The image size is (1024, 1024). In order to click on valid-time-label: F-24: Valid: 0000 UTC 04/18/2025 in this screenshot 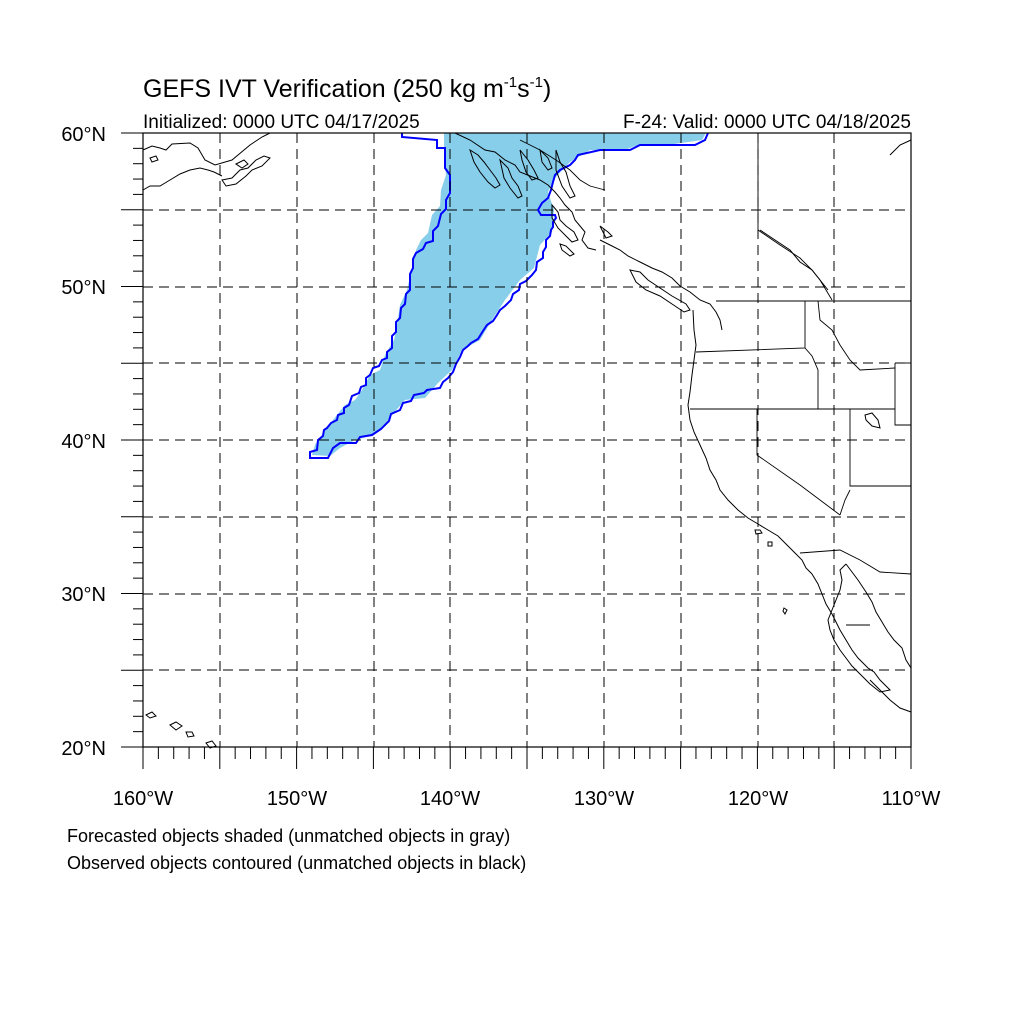, I will do `click(767, 122)`.